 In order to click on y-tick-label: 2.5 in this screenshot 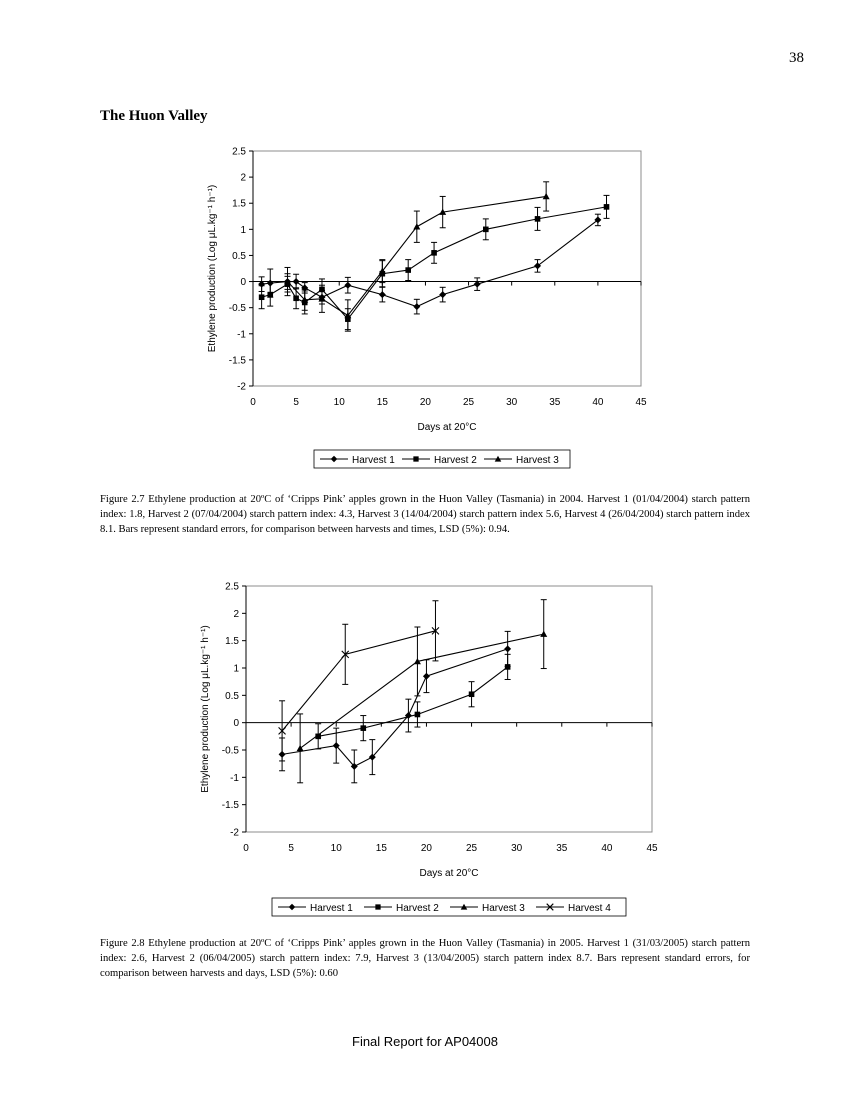, I will do `click(232, 587)`.